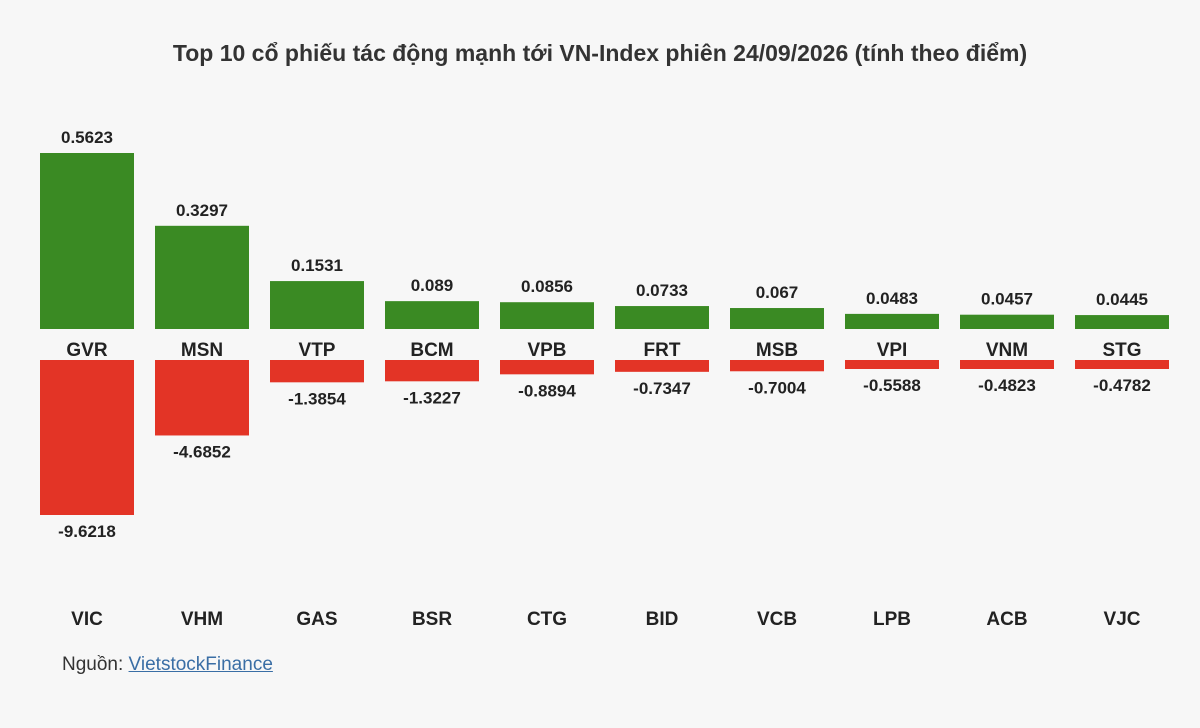  I want to click on negative-value-label-vhm: -4.6852, so click(202, 451).